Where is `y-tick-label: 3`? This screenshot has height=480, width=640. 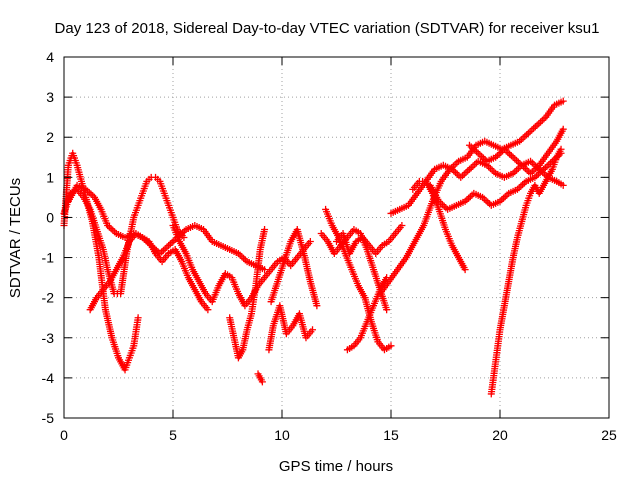
y-tick-label: 3 is located at coordinates (50, 97).